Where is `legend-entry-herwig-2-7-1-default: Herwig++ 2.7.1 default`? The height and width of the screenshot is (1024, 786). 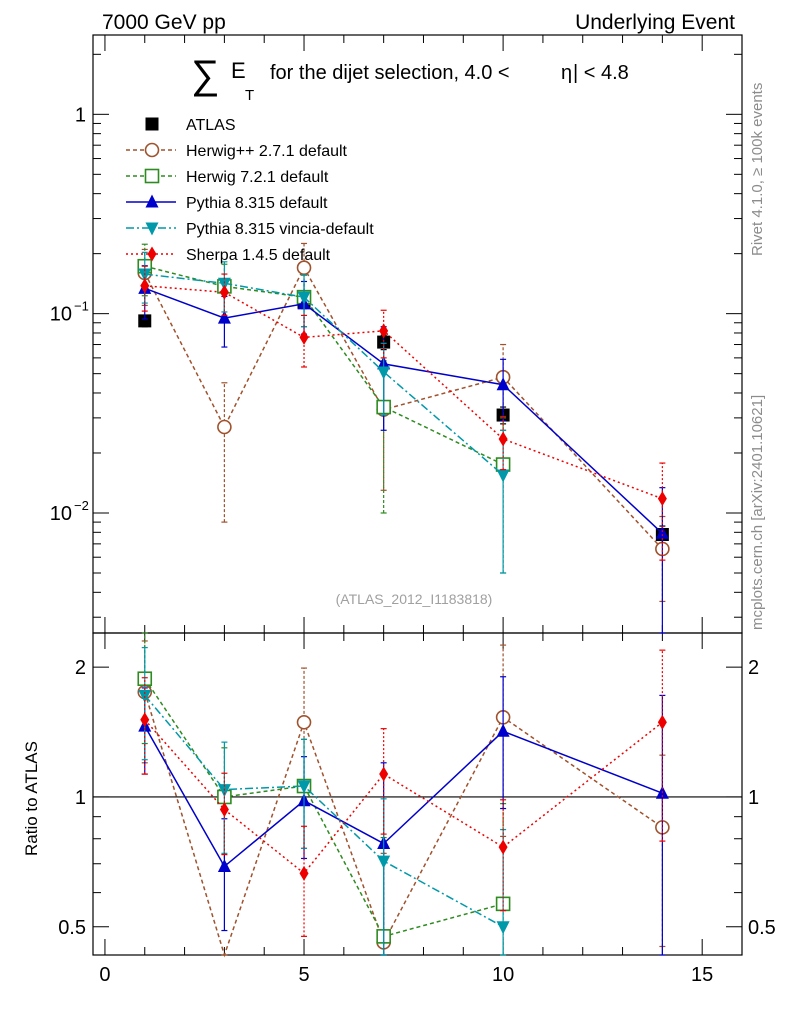
legend-entry-herwig-2-7-1-default: Herwig++ 2.7.1 default is located at coordinates (237, 151).